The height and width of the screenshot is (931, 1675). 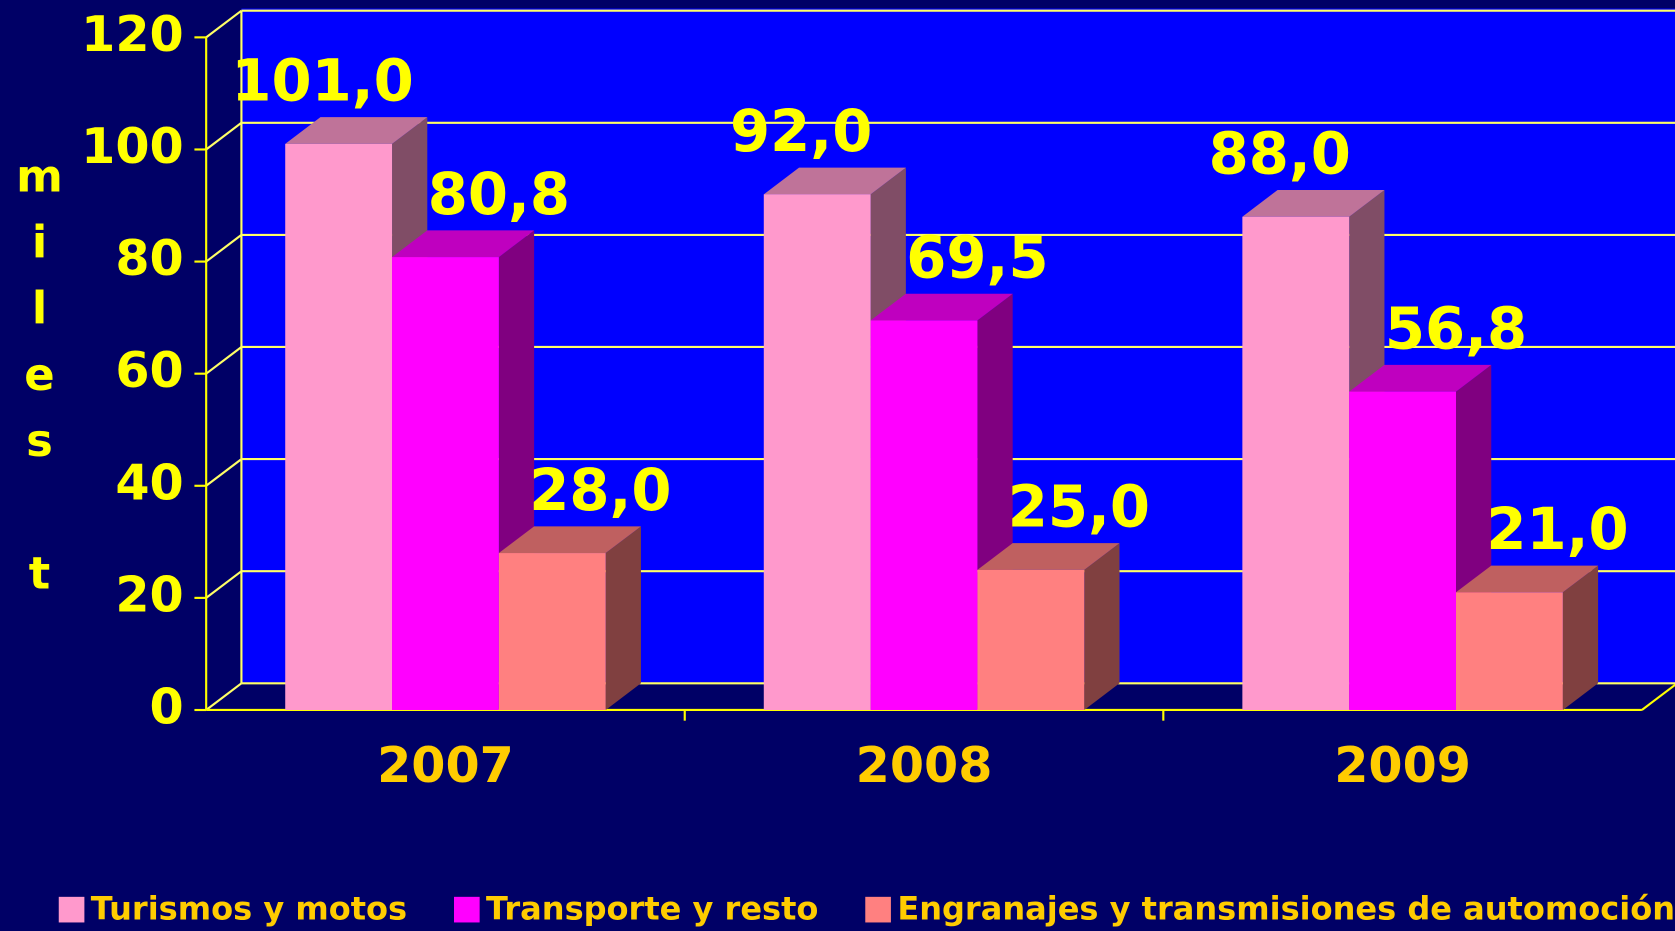 I want to click on y-tick-label: 20, so click(x=149, y=594).